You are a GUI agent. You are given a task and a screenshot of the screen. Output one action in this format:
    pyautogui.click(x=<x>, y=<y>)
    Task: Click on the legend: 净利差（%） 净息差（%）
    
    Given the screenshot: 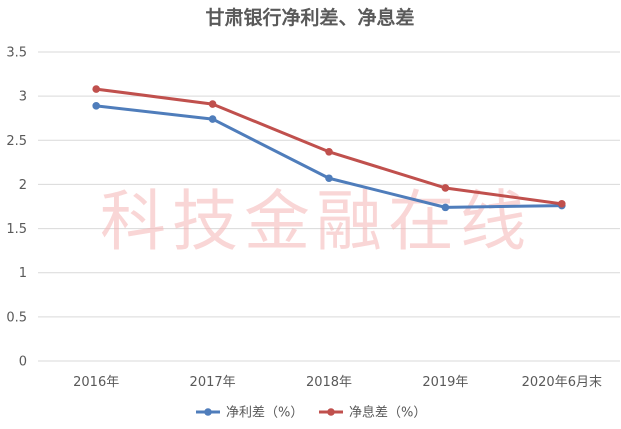 What is the action you would take?
    pyautogui.click(x=311, y=413)
    